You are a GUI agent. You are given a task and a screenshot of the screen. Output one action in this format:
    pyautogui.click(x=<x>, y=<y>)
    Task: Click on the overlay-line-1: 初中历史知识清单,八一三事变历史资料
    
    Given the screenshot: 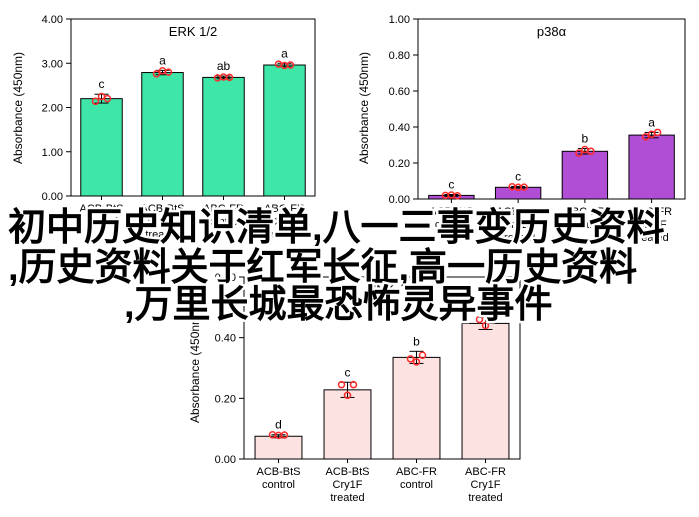 What is the action you would take?
    pyautogui.click(x=336, y=228)
    